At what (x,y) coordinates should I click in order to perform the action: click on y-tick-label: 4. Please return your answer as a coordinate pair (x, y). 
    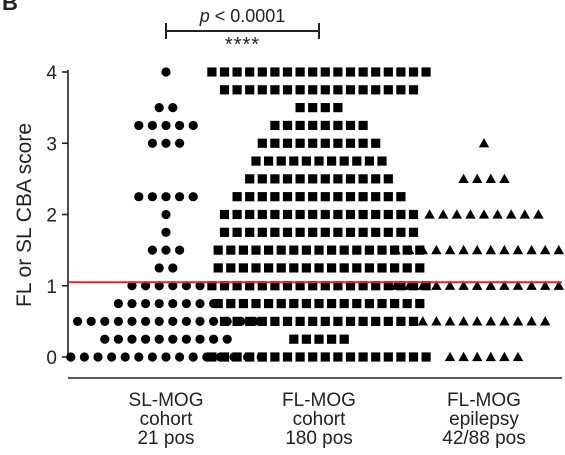
    Looking at the image, I should click on (51, 73).